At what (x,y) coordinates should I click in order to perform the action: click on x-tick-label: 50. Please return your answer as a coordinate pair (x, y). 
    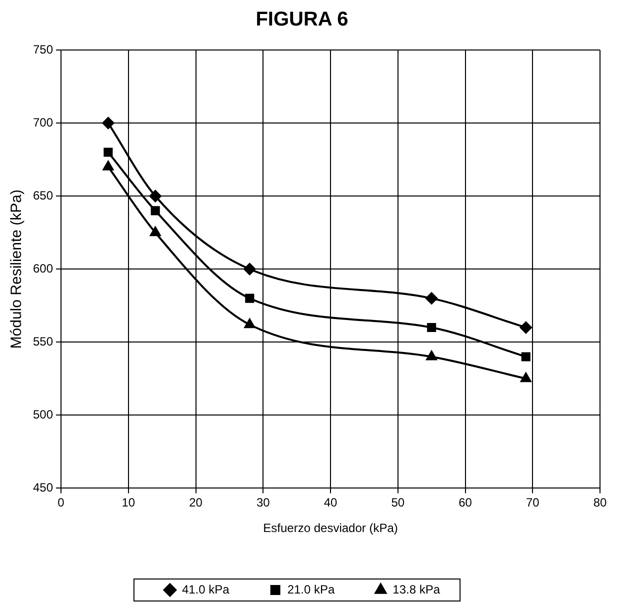
    Looking at the image, I should click on (398, 503).